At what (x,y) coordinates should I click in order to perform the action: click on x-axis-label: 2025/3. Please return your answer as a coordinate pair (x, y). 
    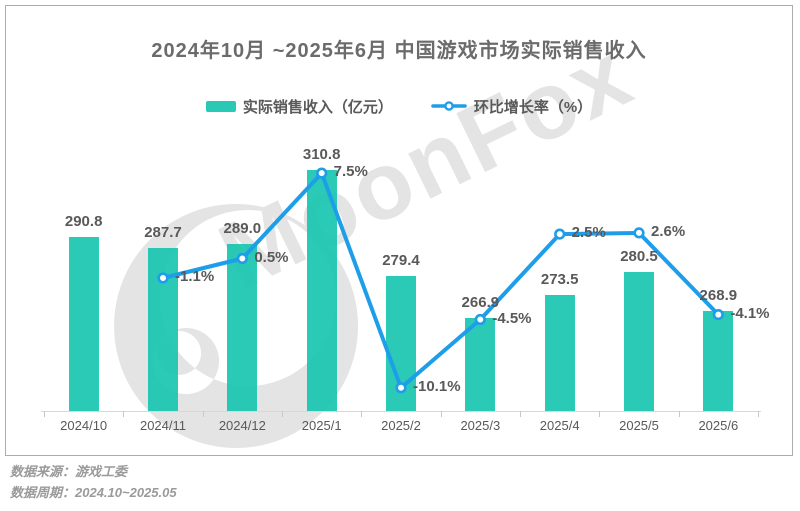
    Looking at the image, I should click on (480, 425).